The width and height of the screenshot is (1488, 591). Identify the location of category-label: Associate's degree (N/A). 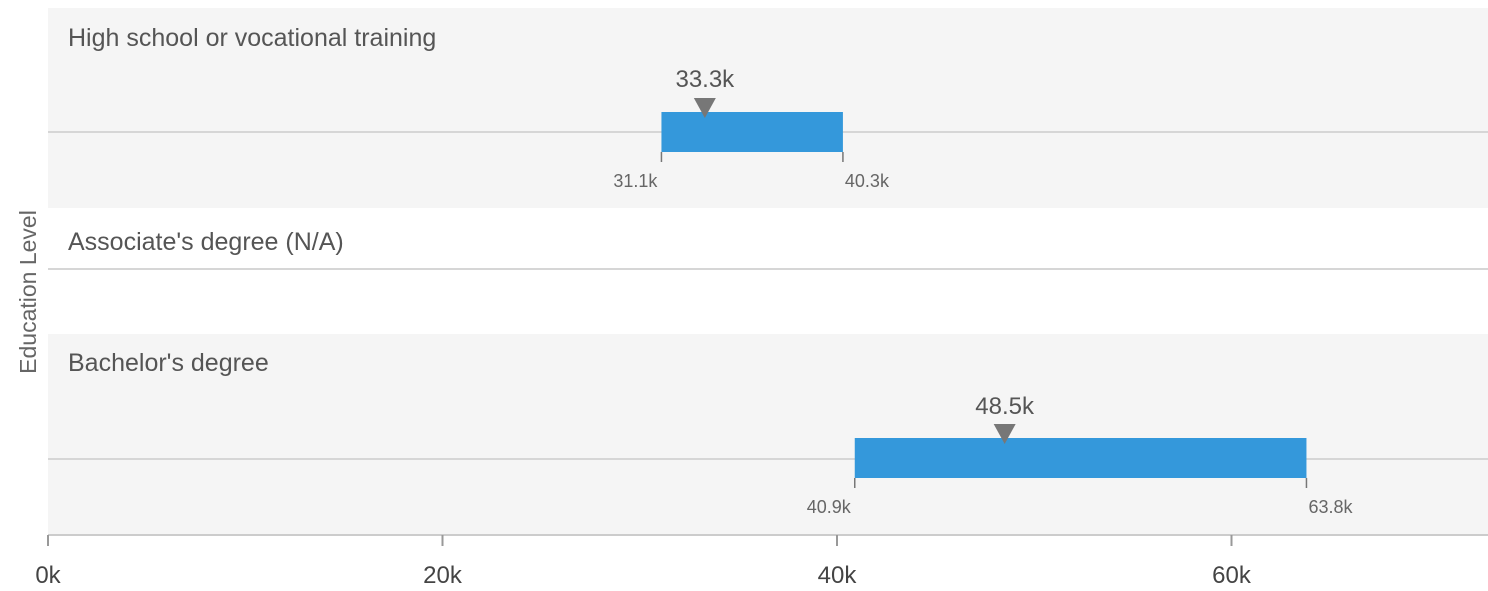
(206, 242).